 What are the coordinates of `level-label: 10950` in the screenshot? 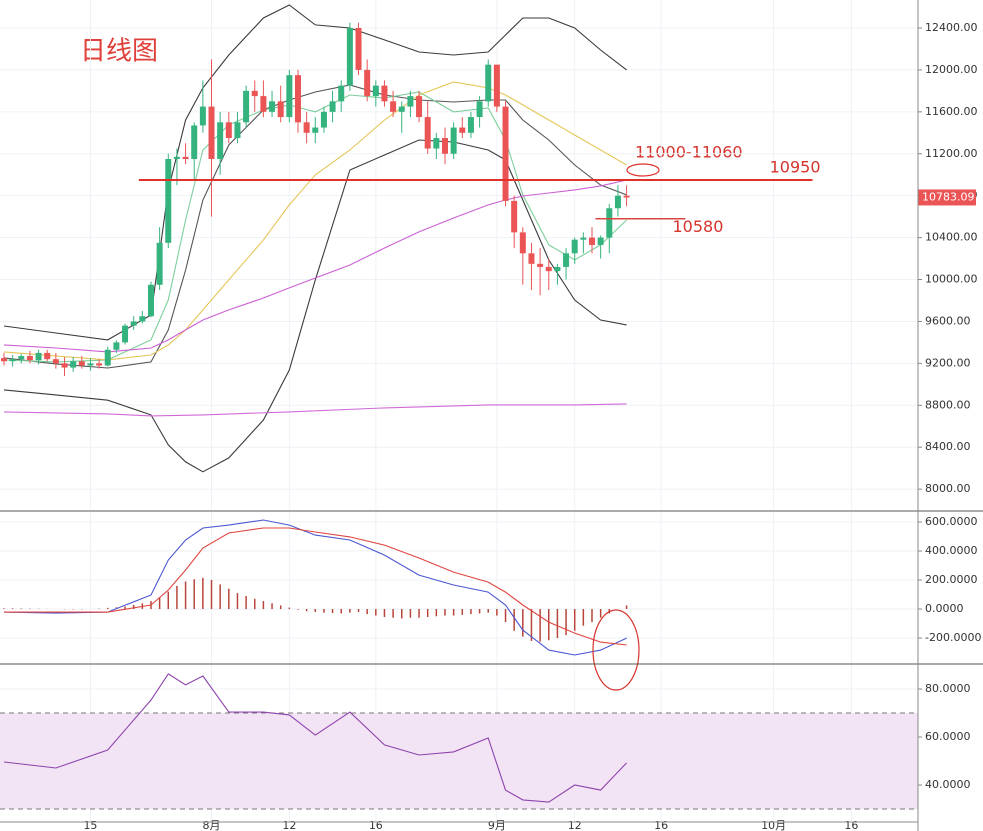 It's located at (795, 166).